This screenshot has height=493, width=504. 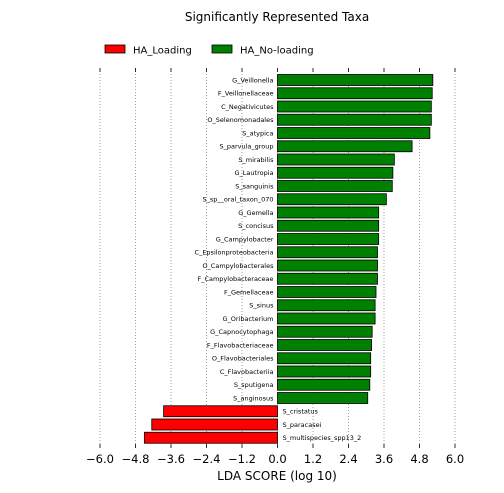 I want to click on bar-label: S_mirabilis, so click(x=256, y=160).